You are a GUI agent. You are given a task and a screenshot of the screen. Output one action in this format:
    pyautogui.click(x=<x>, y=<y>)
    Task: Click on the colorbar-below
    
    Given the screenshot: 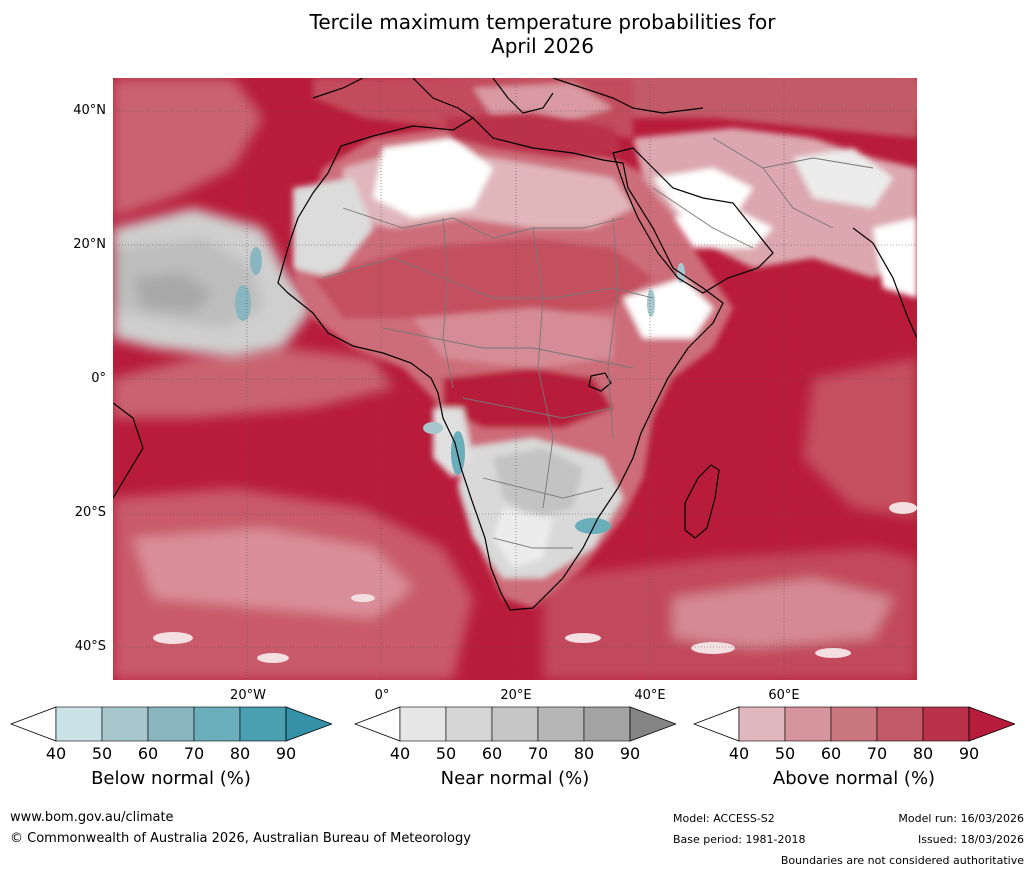 What is the action you would take?
    pyautogui.click(x=171, y=724)
    